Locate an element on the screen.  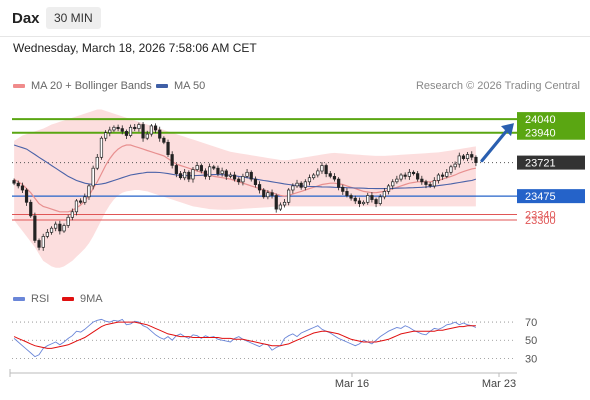
legend-label-ma20: MA 20 + Bollinger Bands is located at coordinates (91, 86).